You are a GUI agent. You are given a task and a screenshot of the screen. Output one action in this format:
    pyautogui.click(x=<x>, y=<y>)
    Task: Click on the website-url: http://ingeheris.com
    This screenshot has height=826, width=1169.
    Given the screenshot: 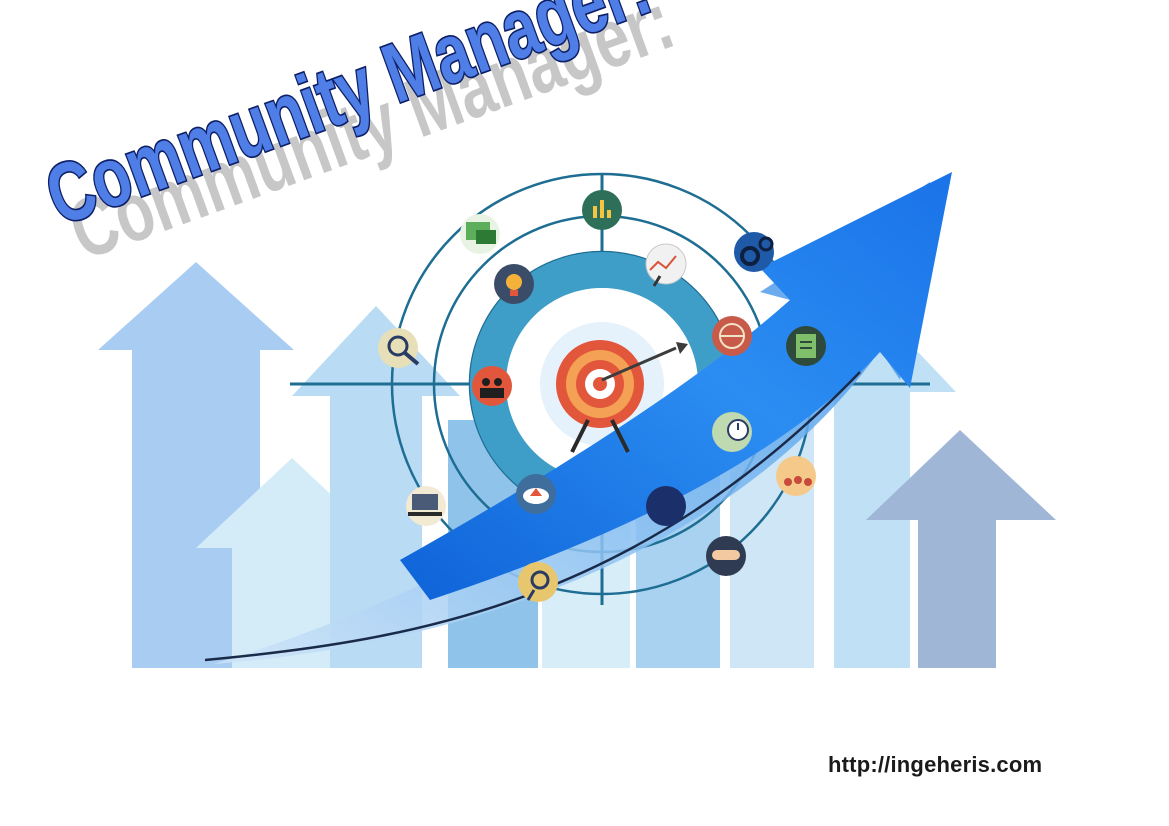 What is the action you would take?
    pyautogui.click(x=935, y=764)
    